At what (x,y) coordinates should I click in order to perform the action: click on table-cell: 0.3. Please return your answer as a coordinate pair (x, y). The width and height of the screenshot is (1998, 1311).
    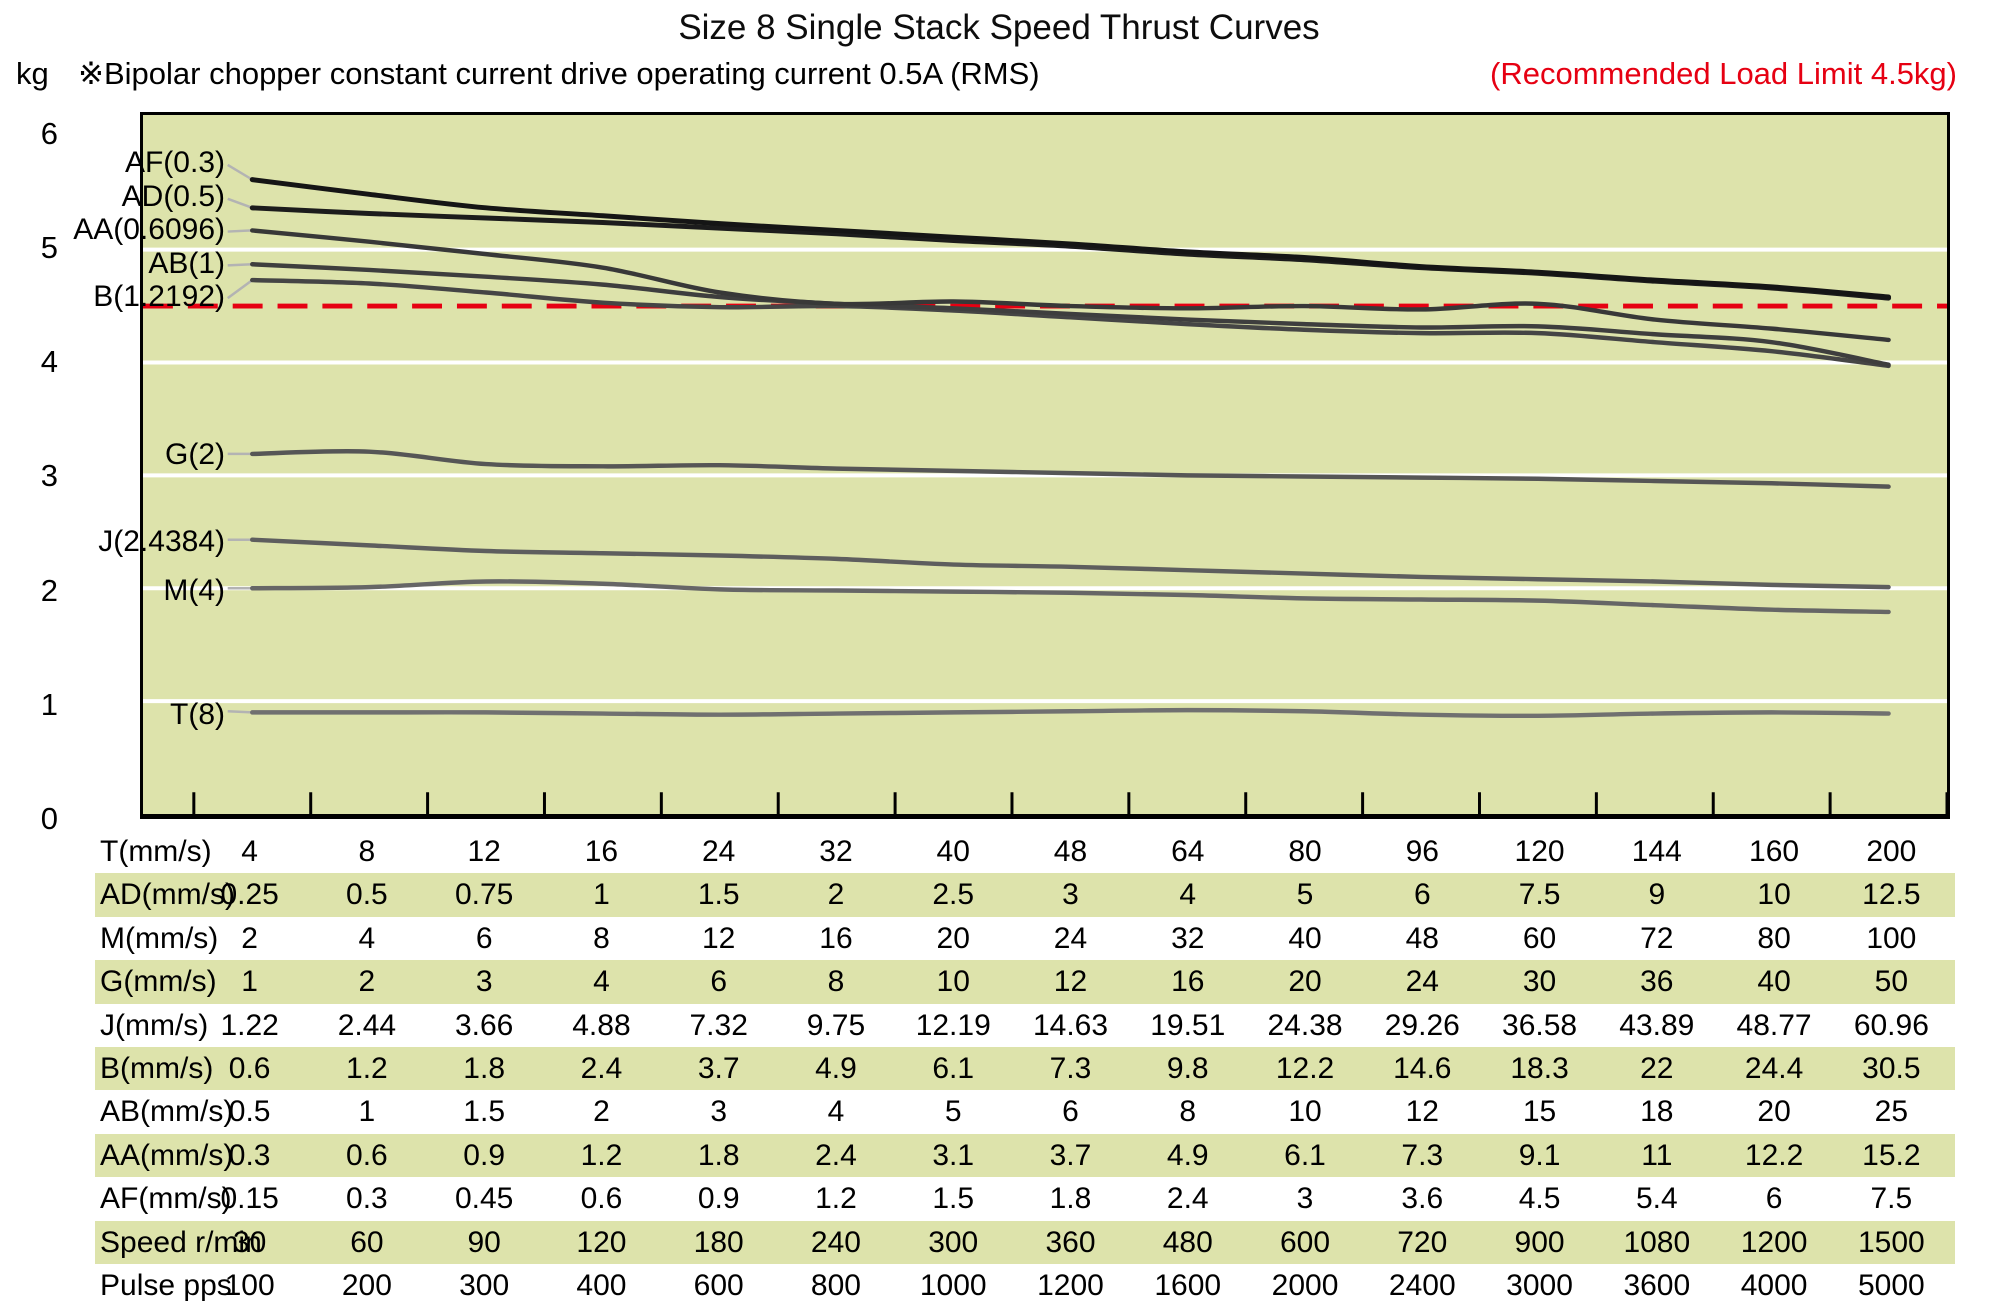
    Looking at the image, I should click on (367, 1199).